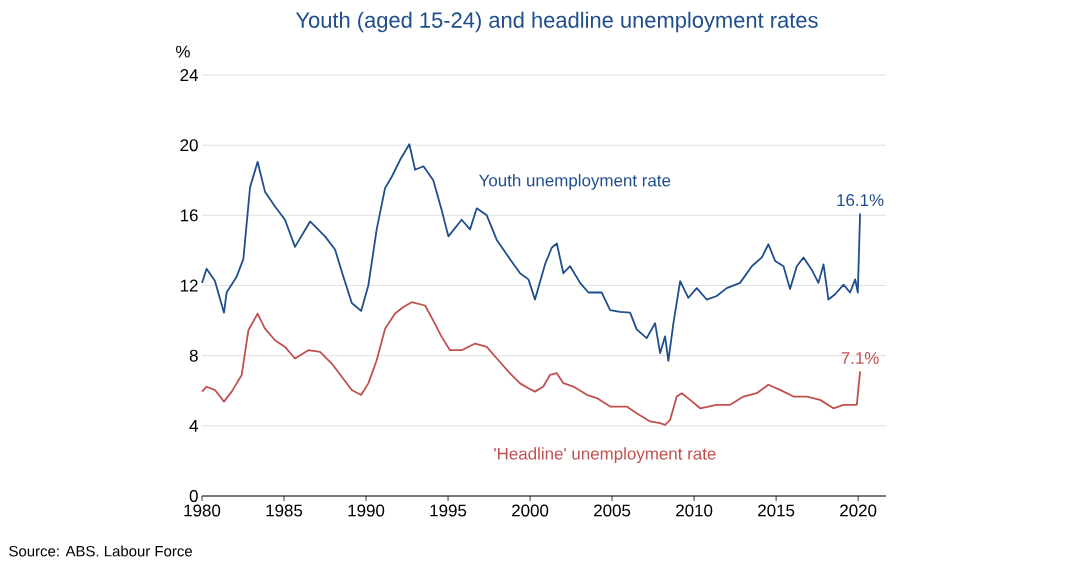  What do you see at coordinates (605, 455) in the screenshot?
I see `text: 'Headline' unemployment rate` at bounding box center [605, 455].